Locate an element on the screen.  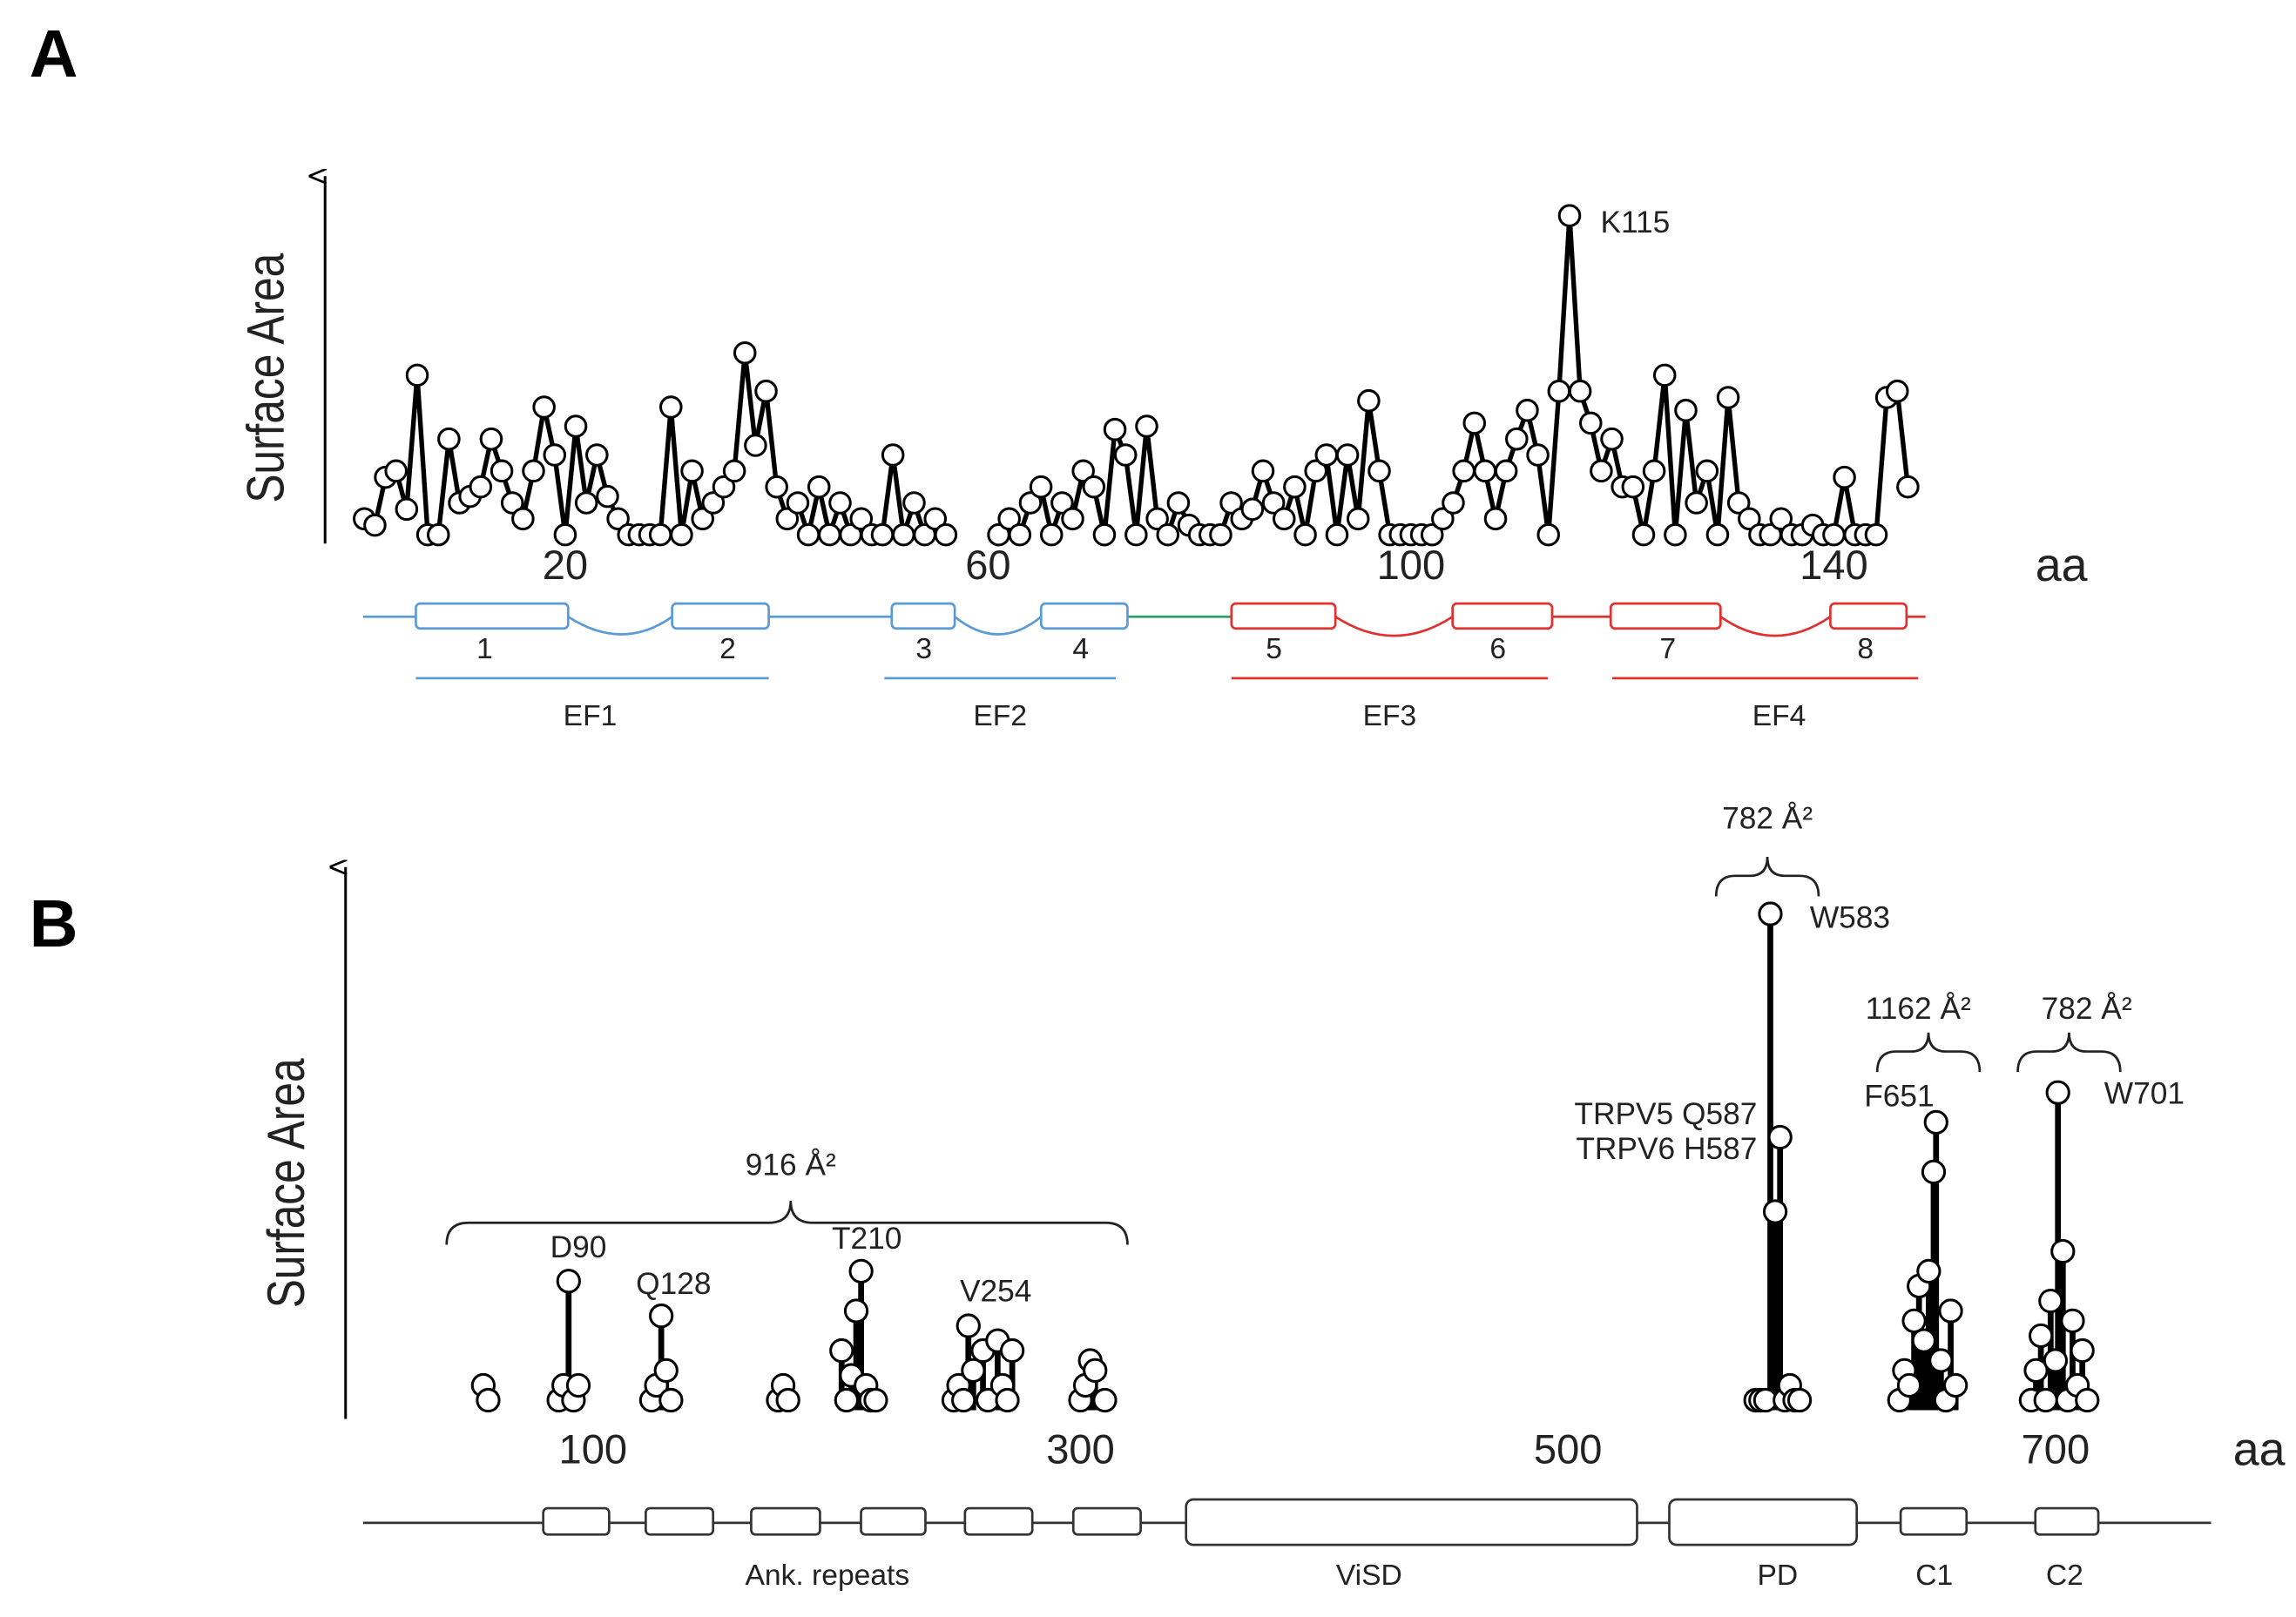
domain-label: ViSD is located at coordinates (1369, 1576).